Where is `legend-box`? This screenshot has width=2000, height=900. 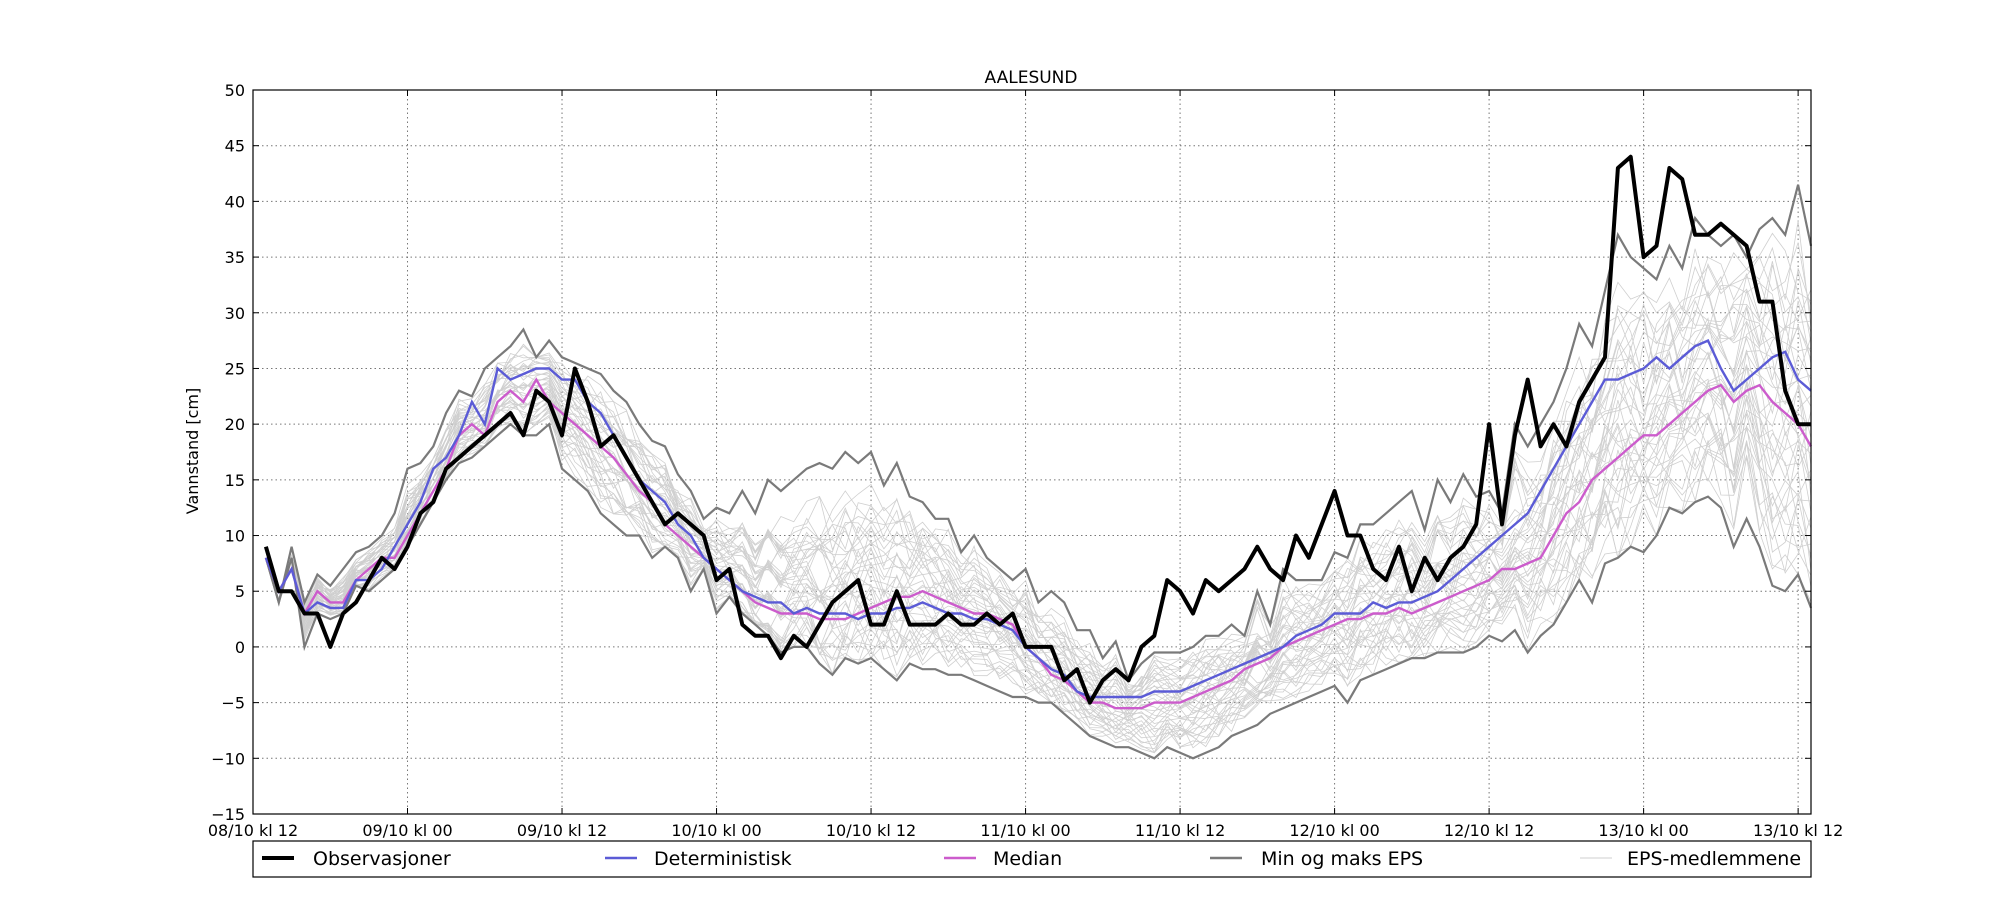 legend-box is located at coordinates (1032, 859).